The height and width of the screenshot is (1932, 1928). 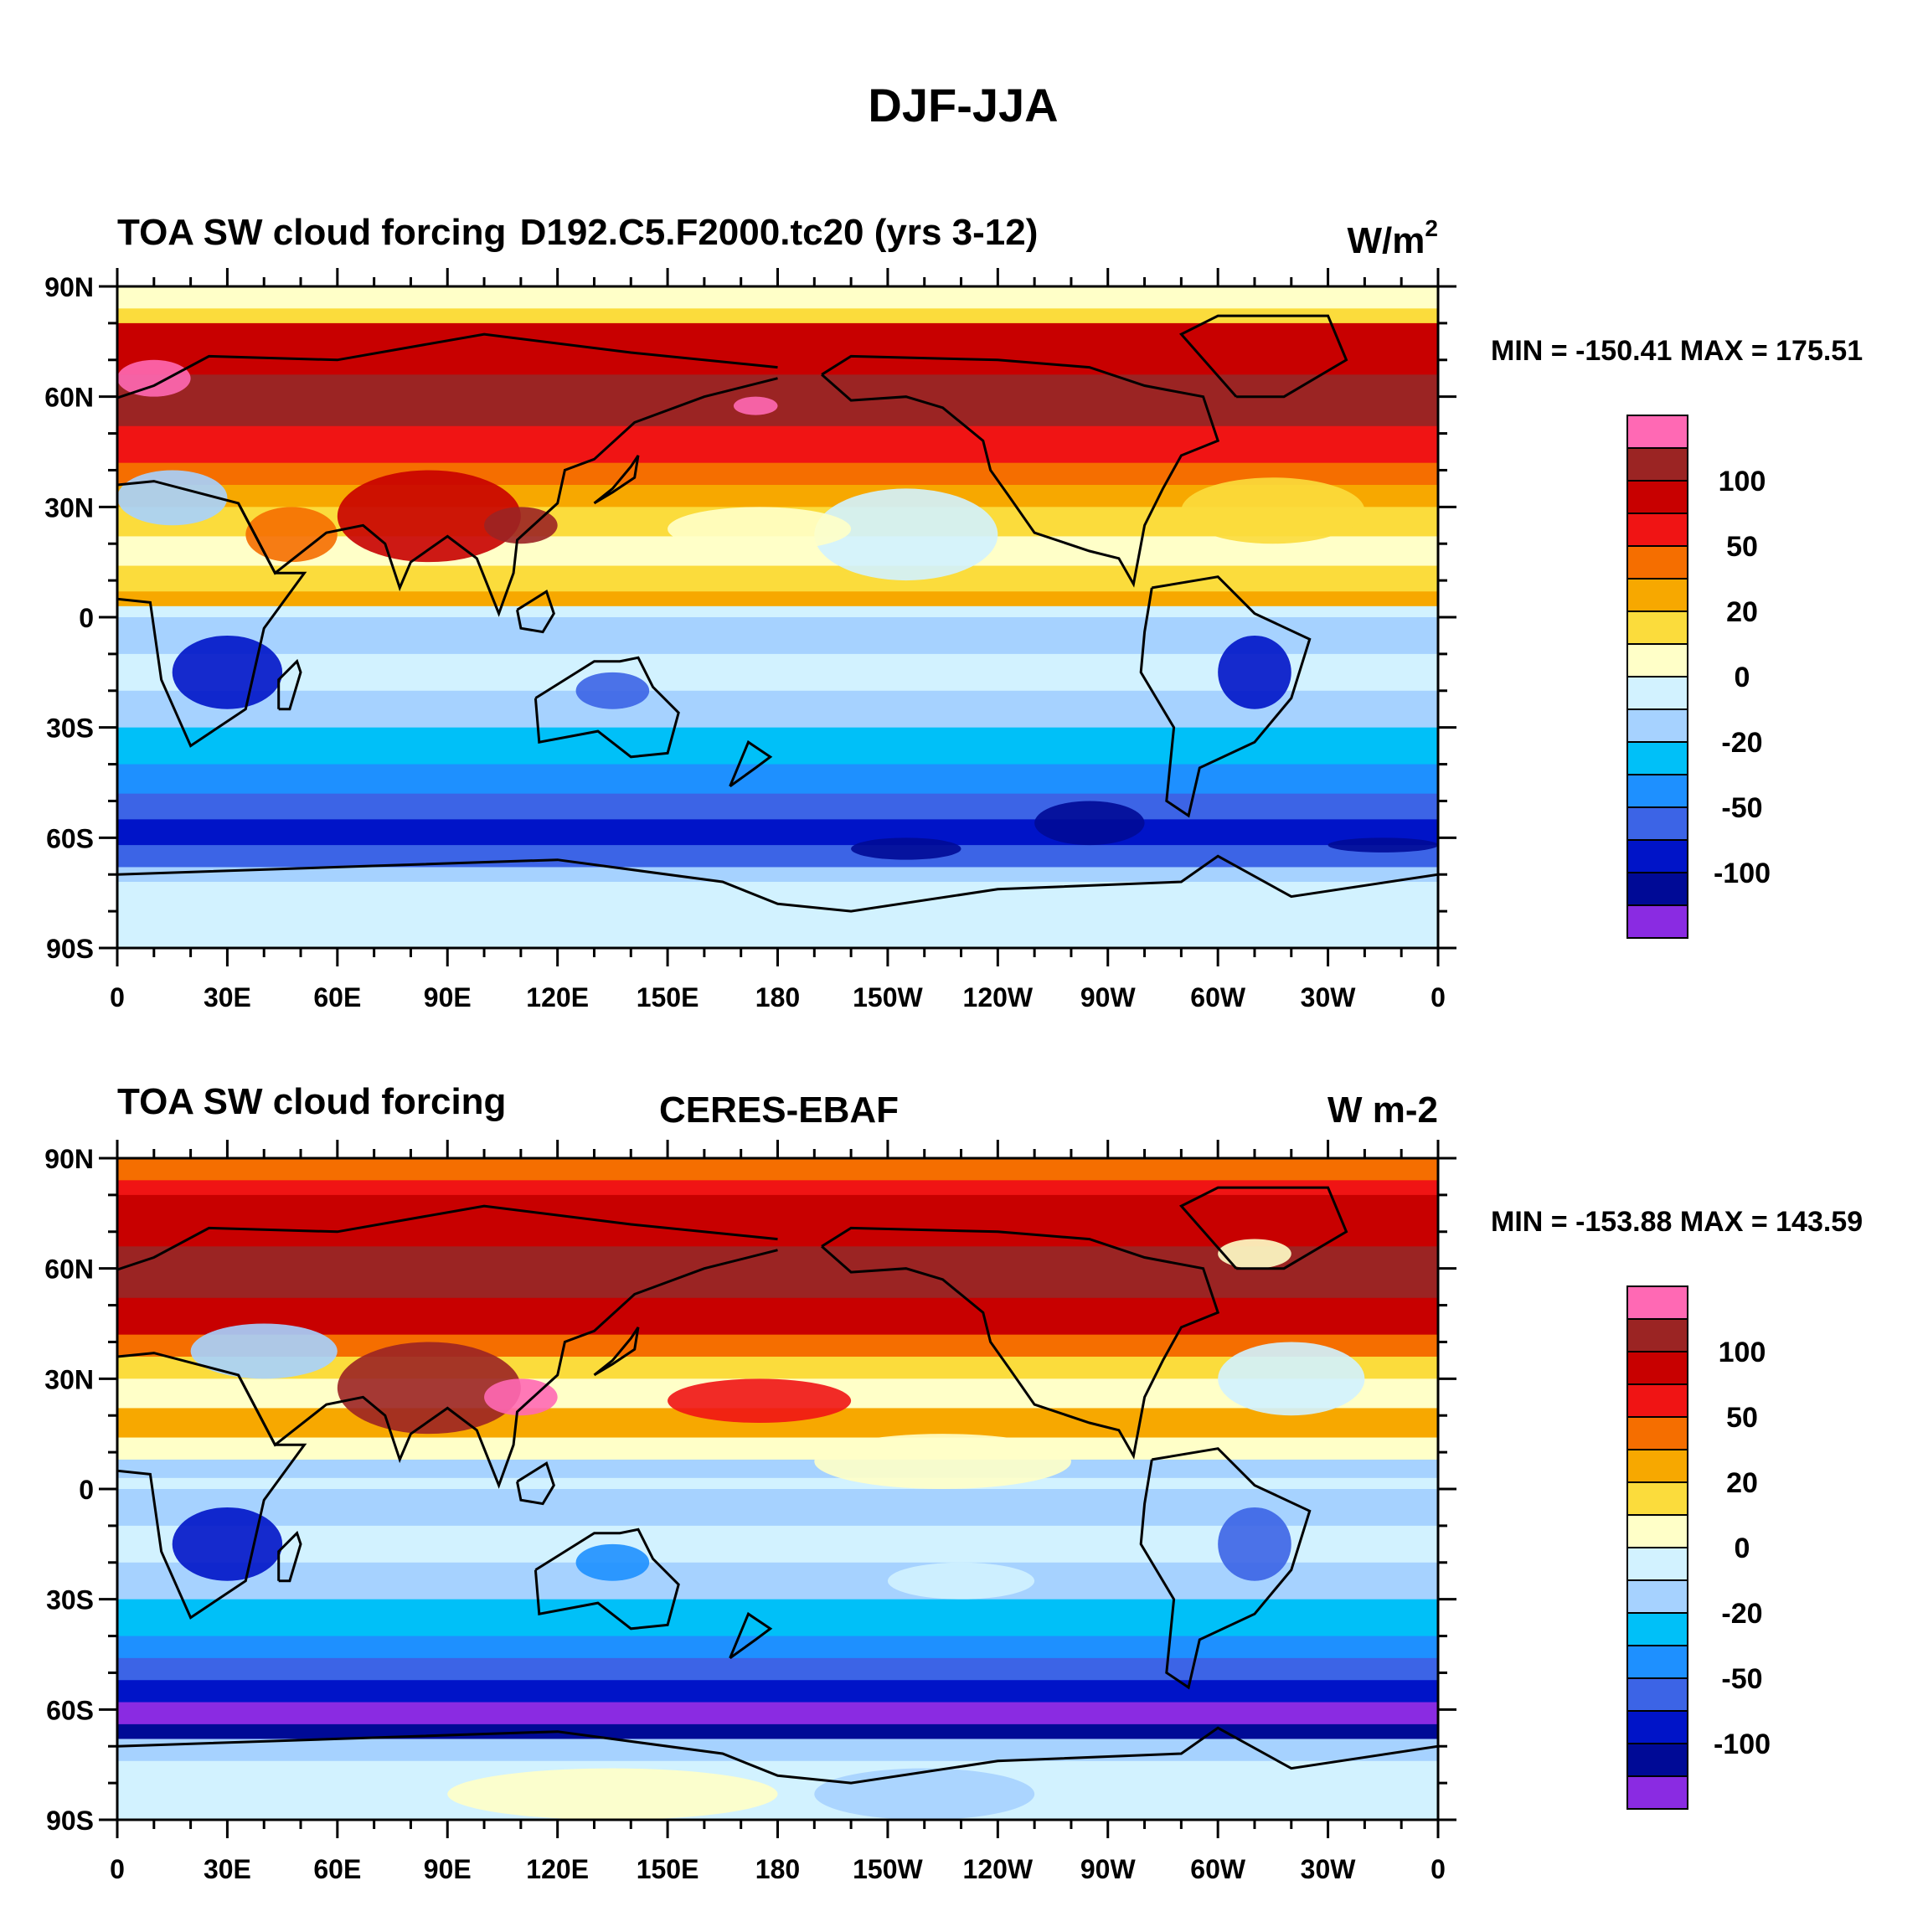 I want to click on units-base: W/m, so click(x=1386, y=241).